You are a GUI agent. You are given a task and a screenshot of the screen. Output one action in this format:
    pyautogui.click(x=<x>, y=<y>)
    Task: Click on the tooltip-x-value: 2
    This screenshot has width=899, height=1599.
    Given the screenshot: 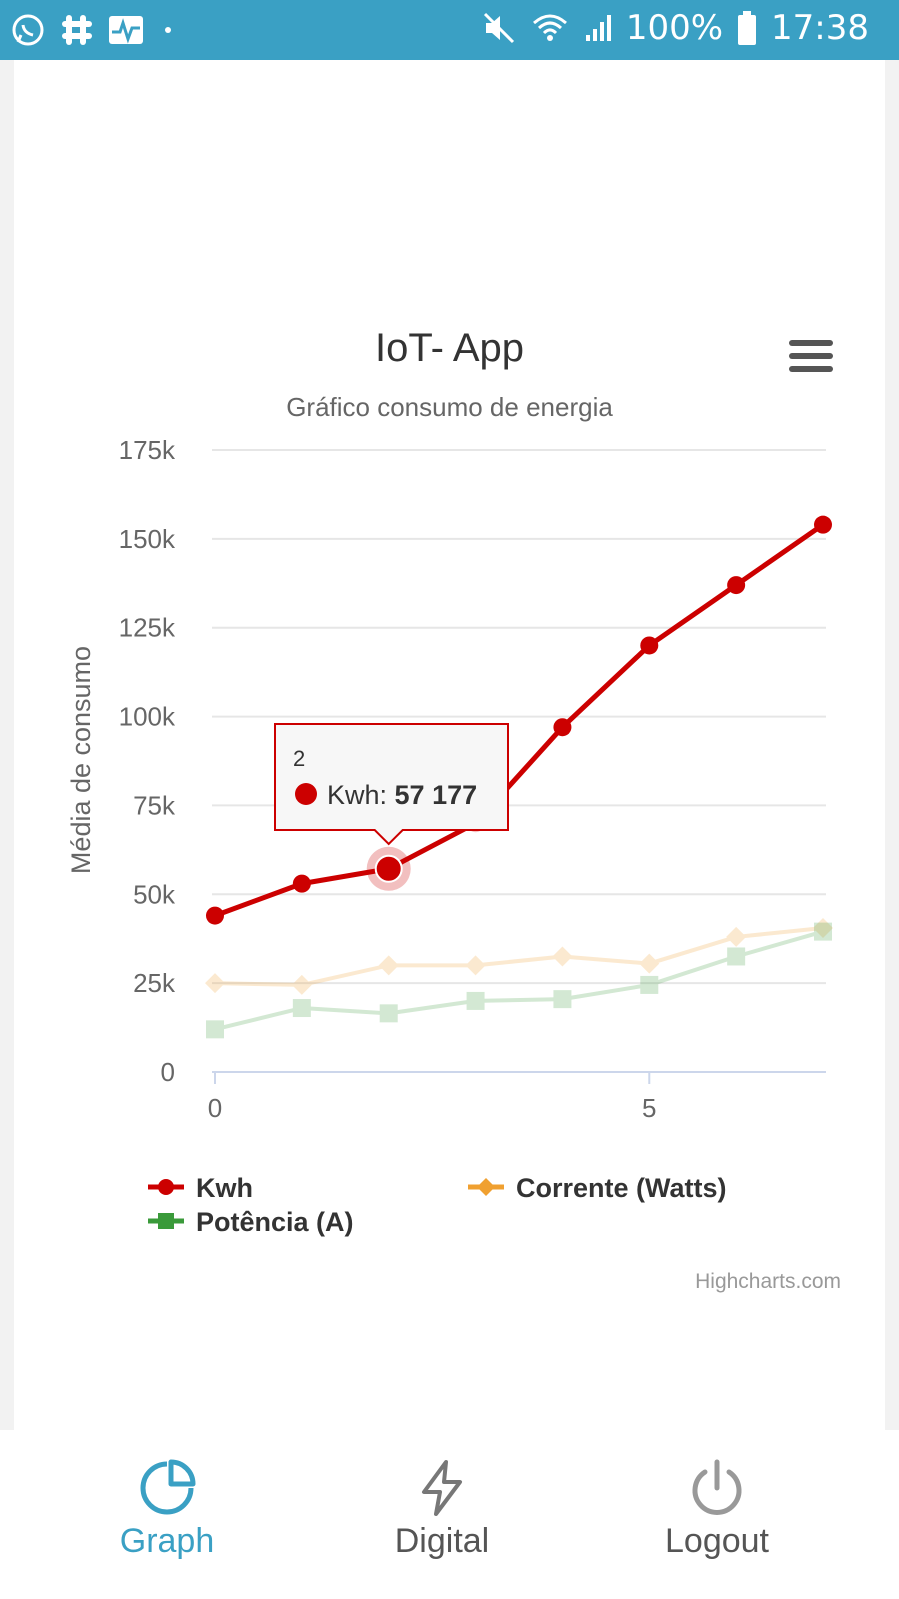 What is the action you would take?
    pyautogui.click(x=299, y=758)
    